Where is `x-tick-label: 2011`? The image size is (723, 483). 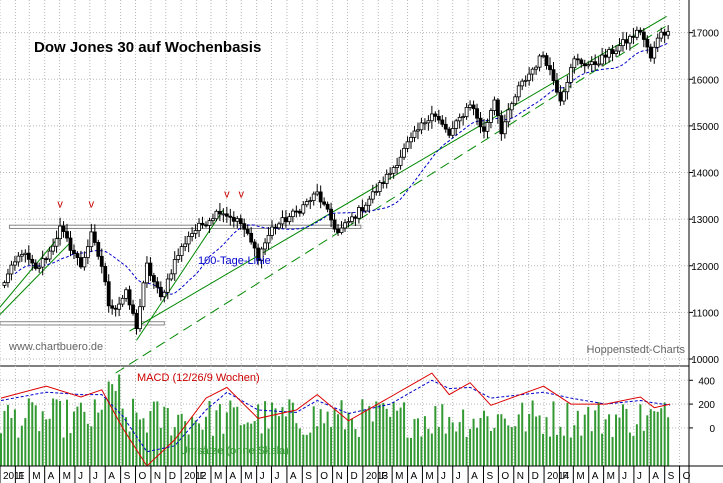
x-tick-label: 2011 is located at coordinates (14, 476).